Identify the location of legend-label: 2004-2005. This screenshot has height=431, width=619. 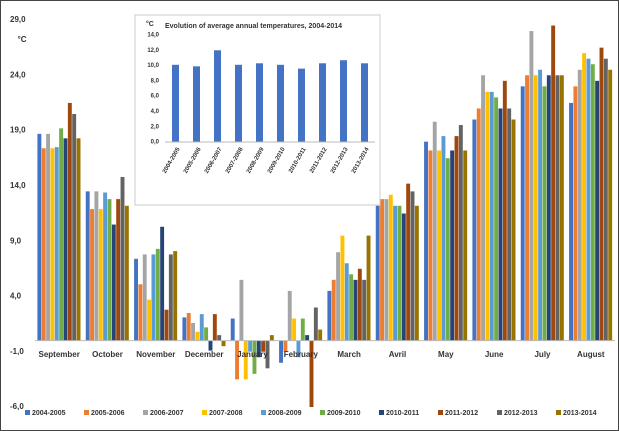
(49, 413).